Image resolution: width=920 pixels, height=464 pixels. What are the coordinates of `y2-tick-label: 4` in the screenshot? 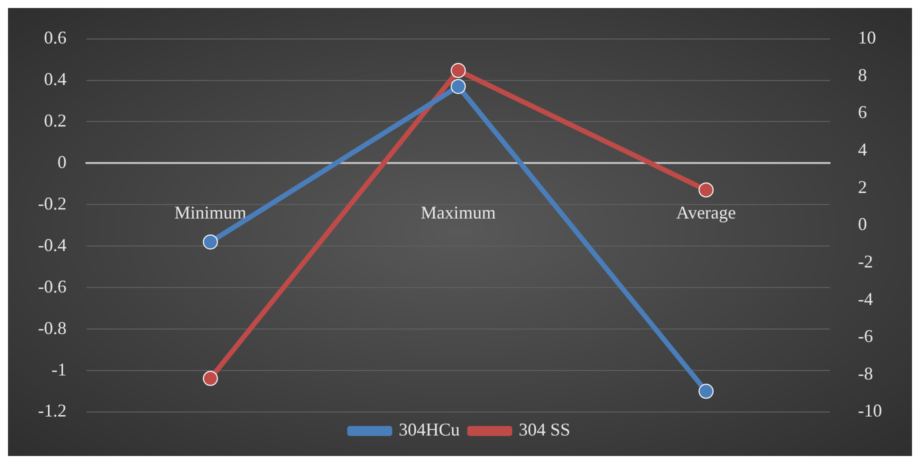 It's located at (863, 149).